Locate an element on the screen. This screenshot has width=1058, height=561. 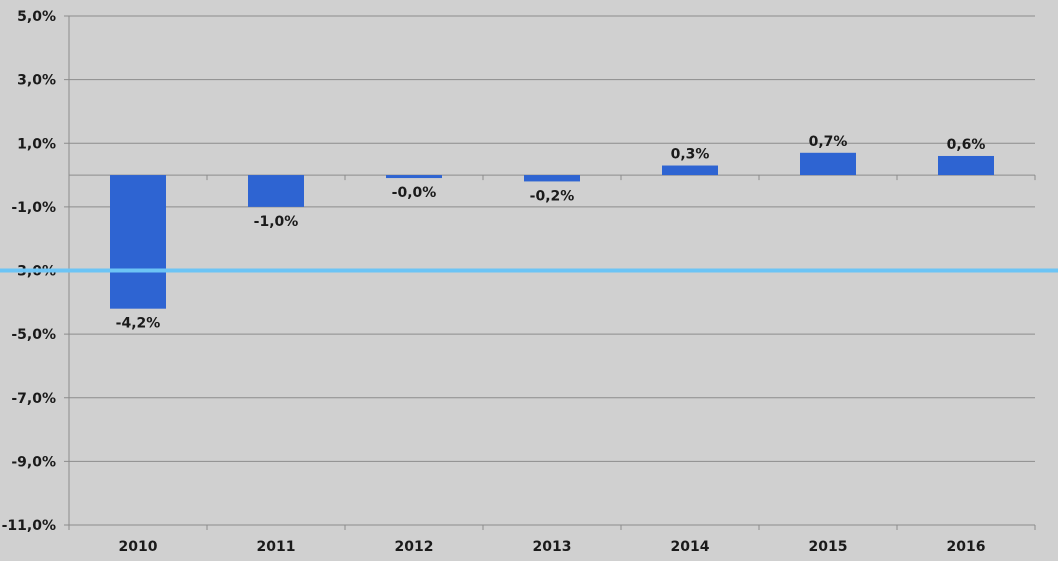
y-tick-label: -7,0% is located at coordinates (33, 399).